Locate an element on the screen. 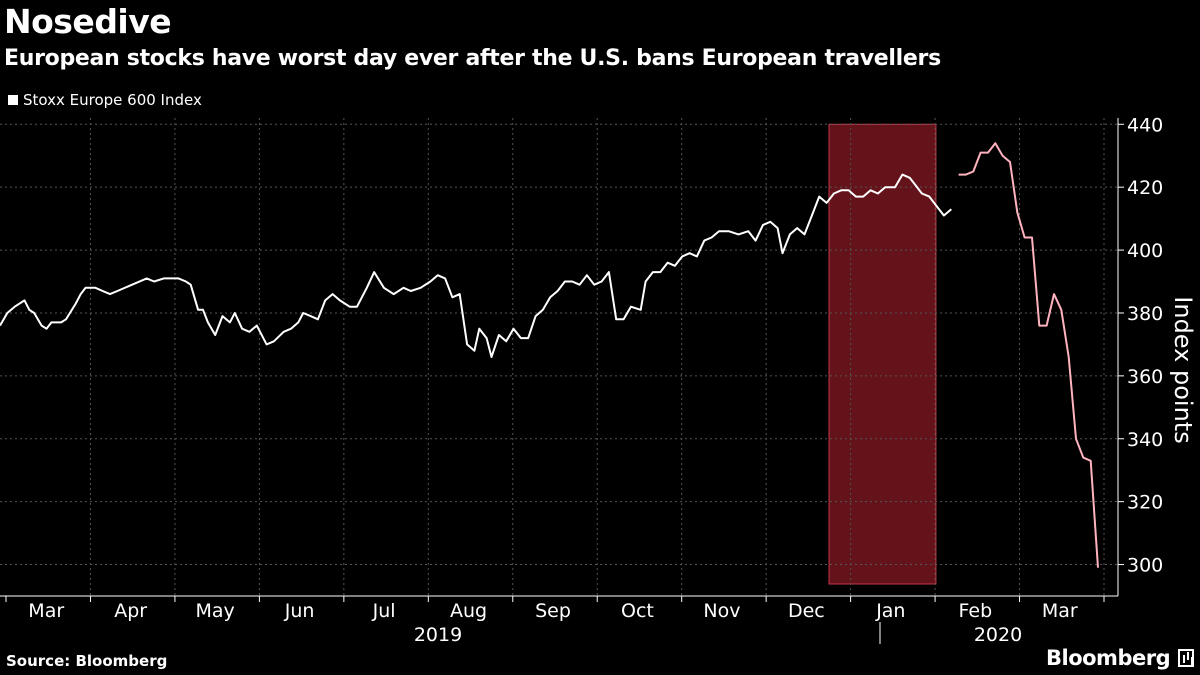  x-tick-label: Aug is located at coordinates (468, 611).